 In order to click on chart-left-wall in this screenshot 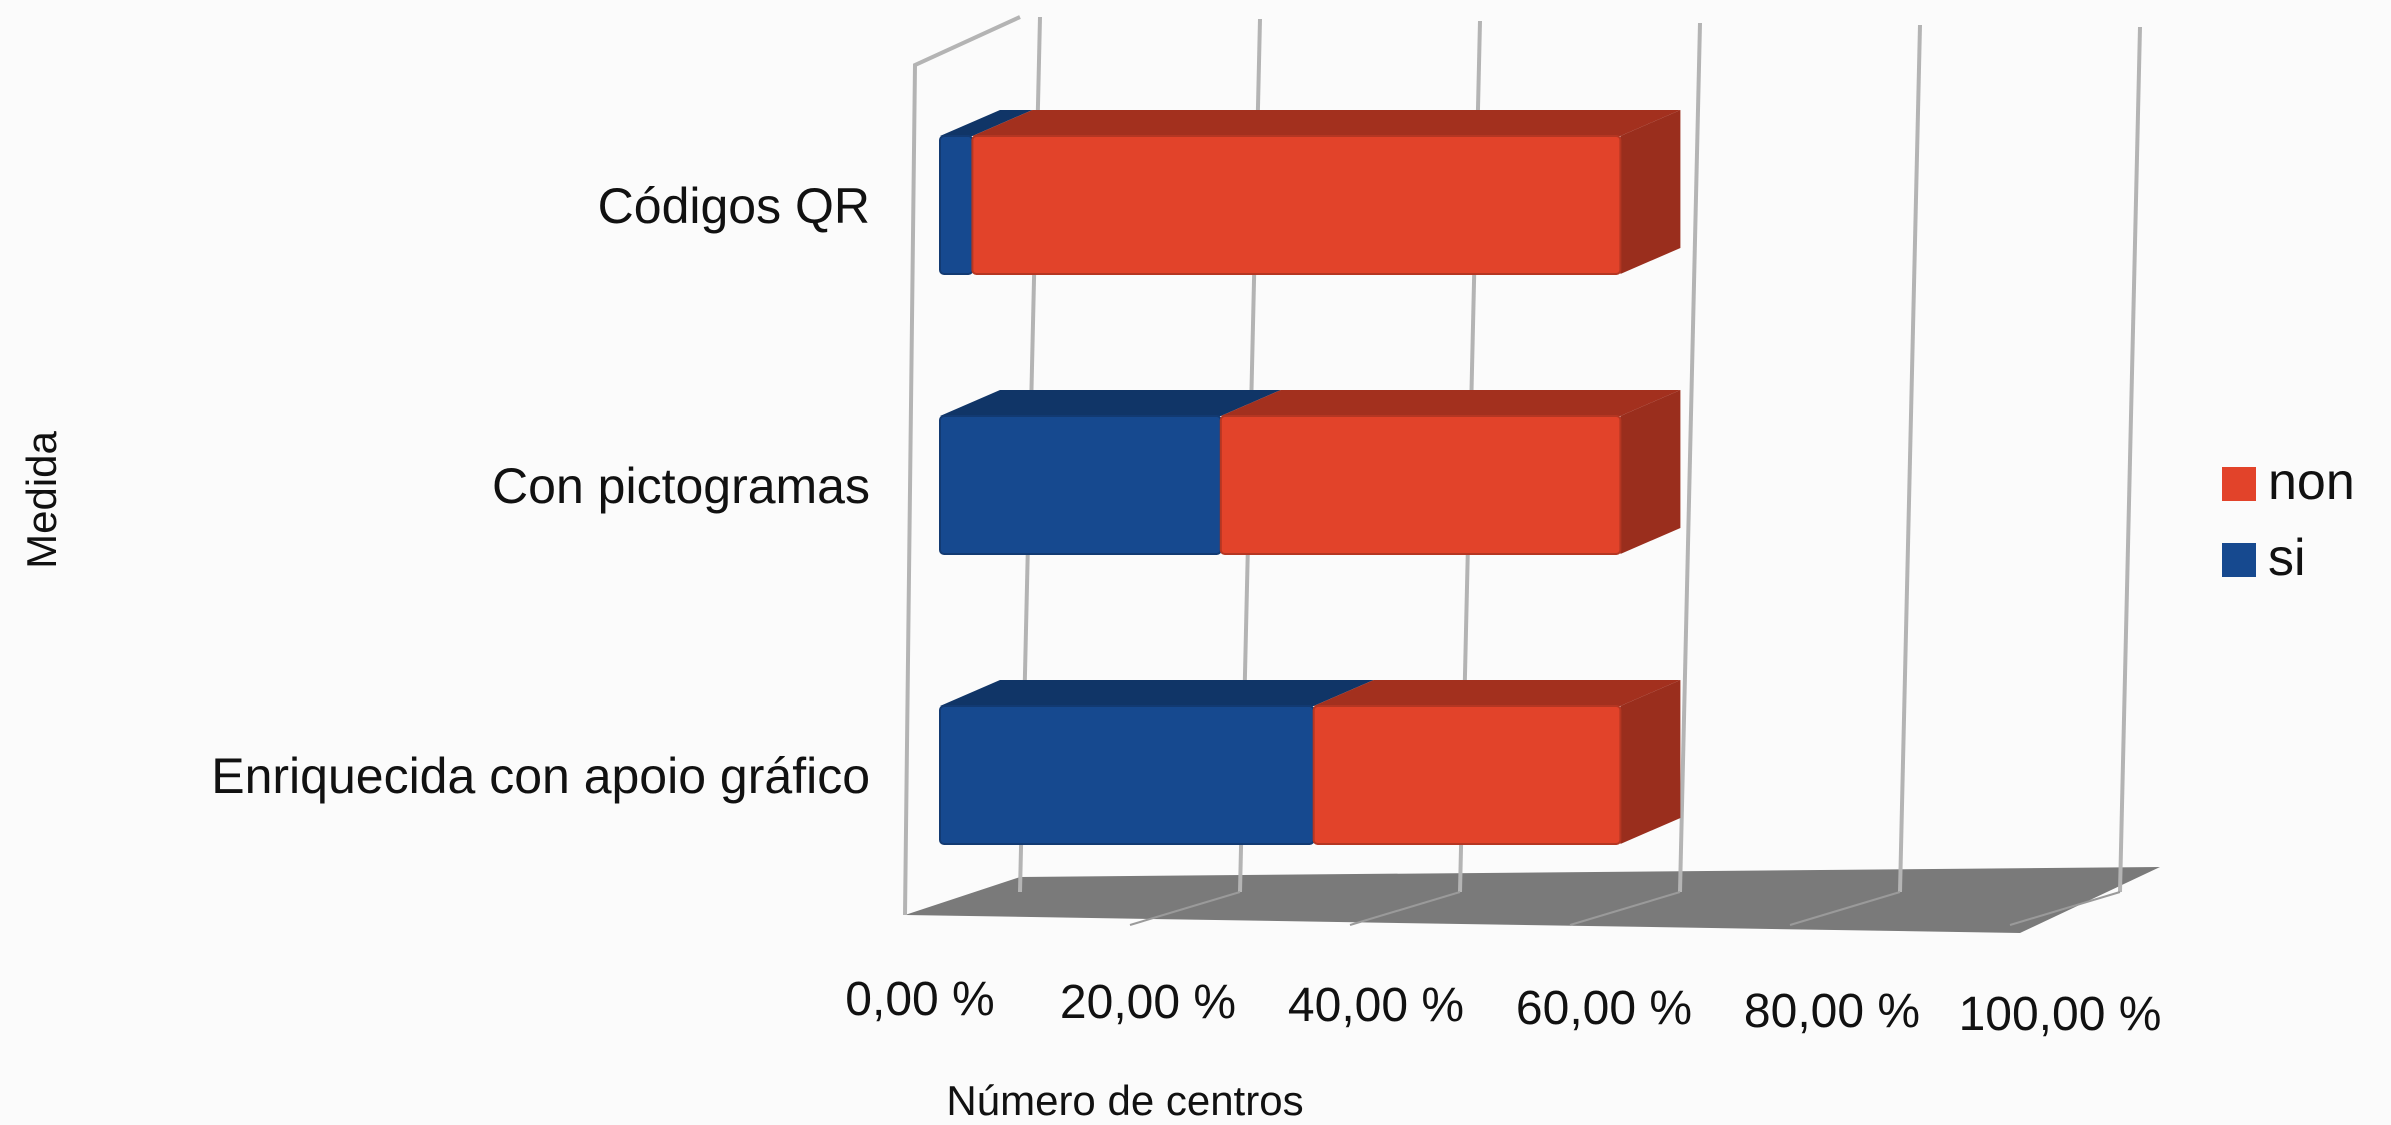, I will do `click(962, 465)`.